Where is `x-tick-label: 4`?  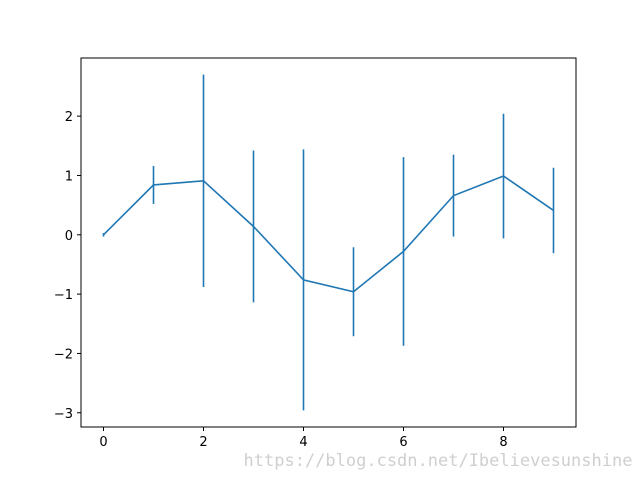 x-tick-label: 4 is located at coordinates (303, 442).